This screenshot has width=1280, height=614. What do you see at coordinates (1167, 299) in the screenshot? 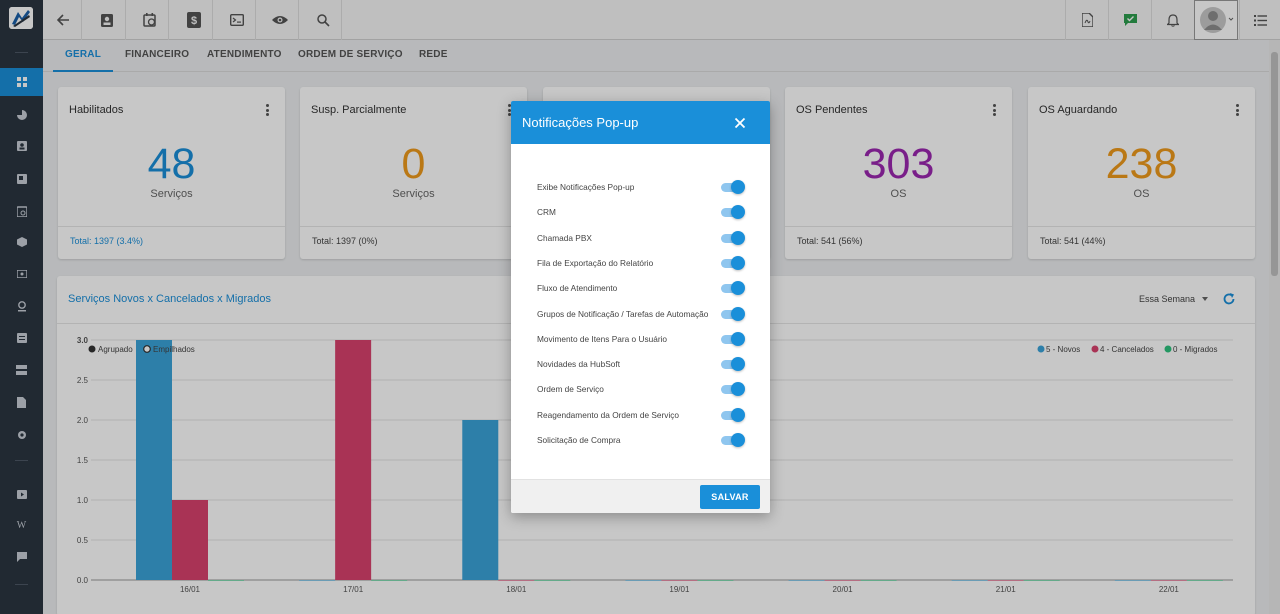
I see `period-select: Essa Semana` at bounding box center [1167, 299].